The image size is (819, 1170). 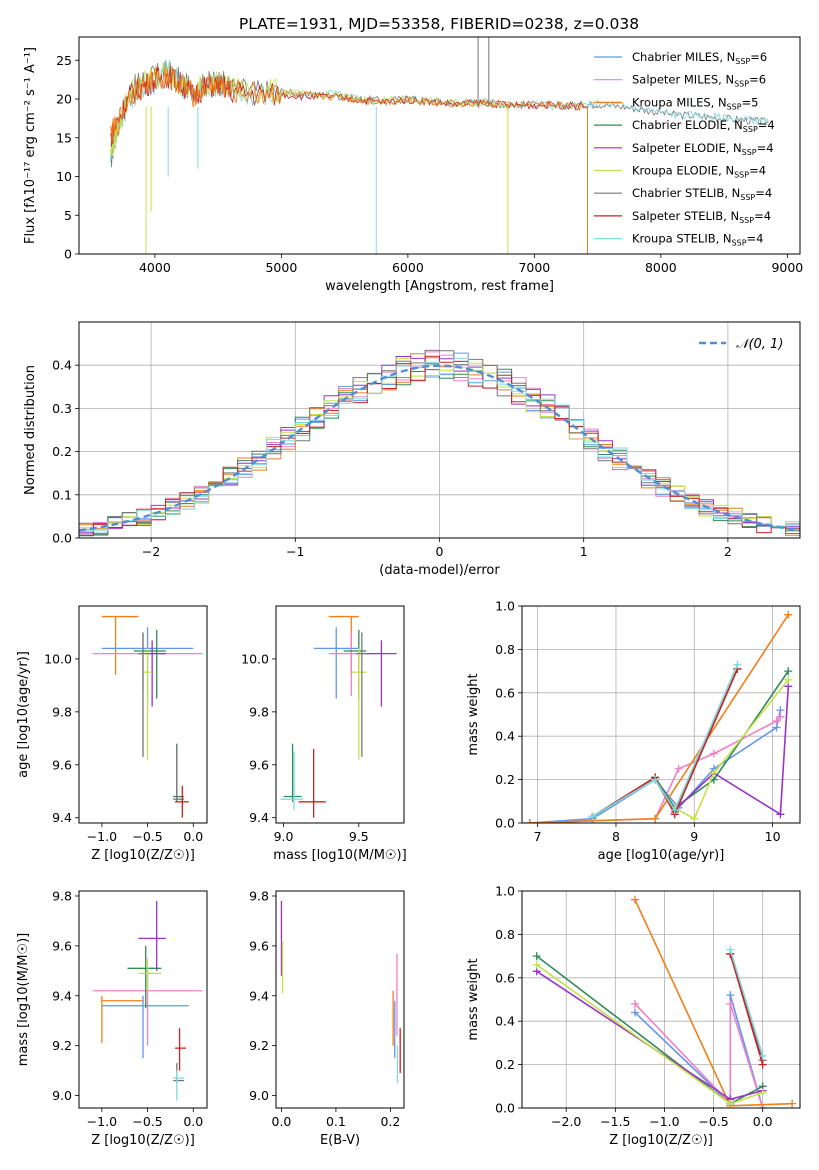 I want to click on y-tick-label: 0.1, so click(x=62, y=494).